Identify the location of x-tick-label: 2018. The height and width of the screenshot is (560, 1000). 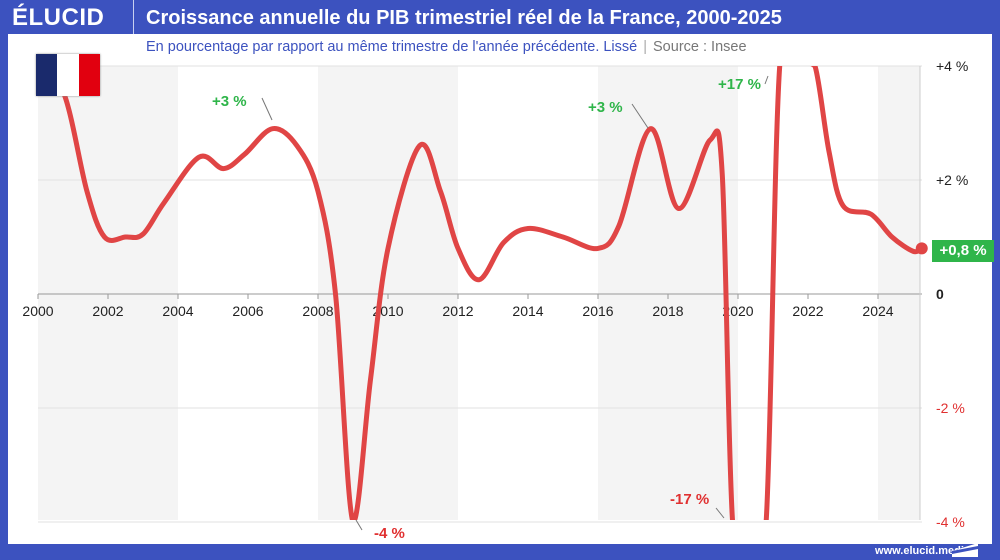
(667, 311).